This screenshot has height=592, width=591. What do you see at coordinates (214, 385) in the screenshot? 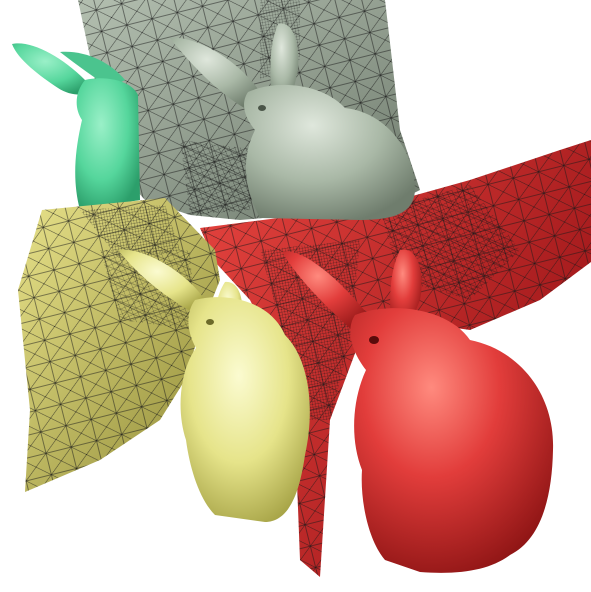
I see `yellow-bunny` at bounding box center [214, 385].